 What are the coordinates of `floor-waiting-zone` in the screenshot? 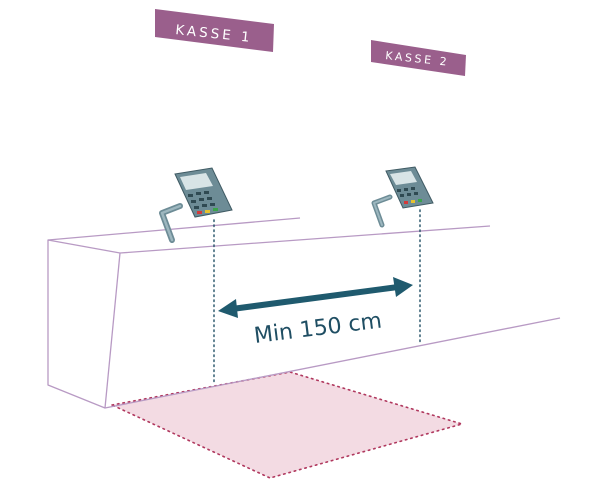 It's located at (287, 425).